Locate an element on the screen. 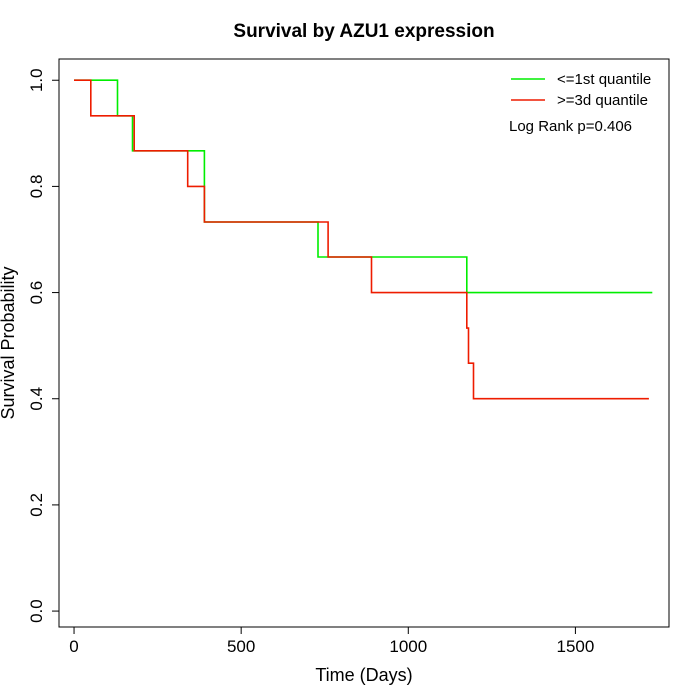 This screenshot has height=700, width=700. y-tick-label: 0.6 is located at coordinates (36, 293).